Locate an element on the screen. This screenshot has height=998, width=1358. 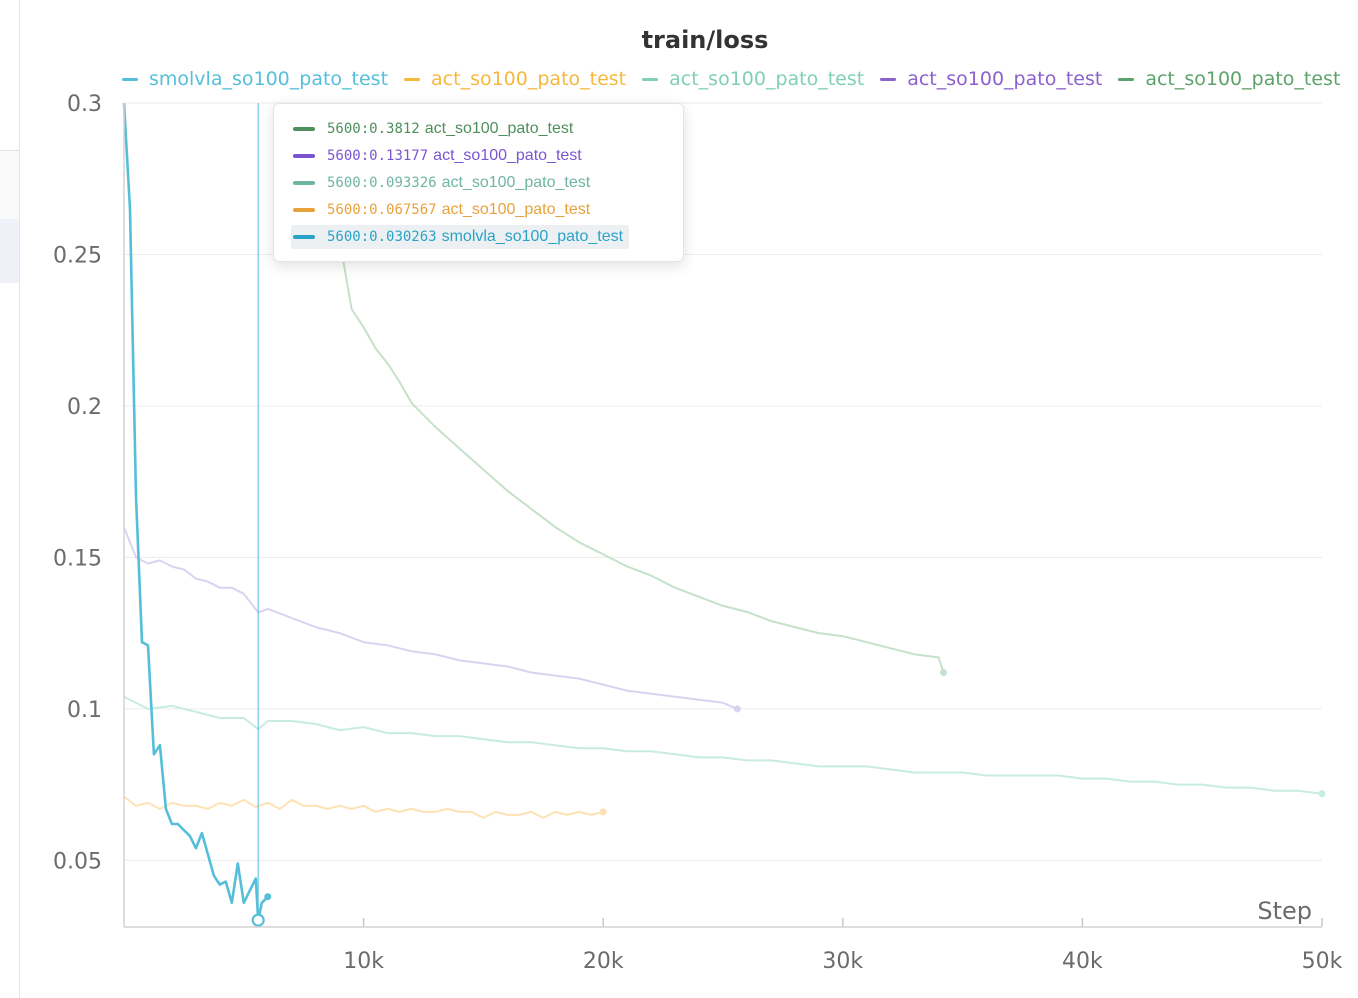
x-tick-label: 20k is located at coordinates (603, 961).